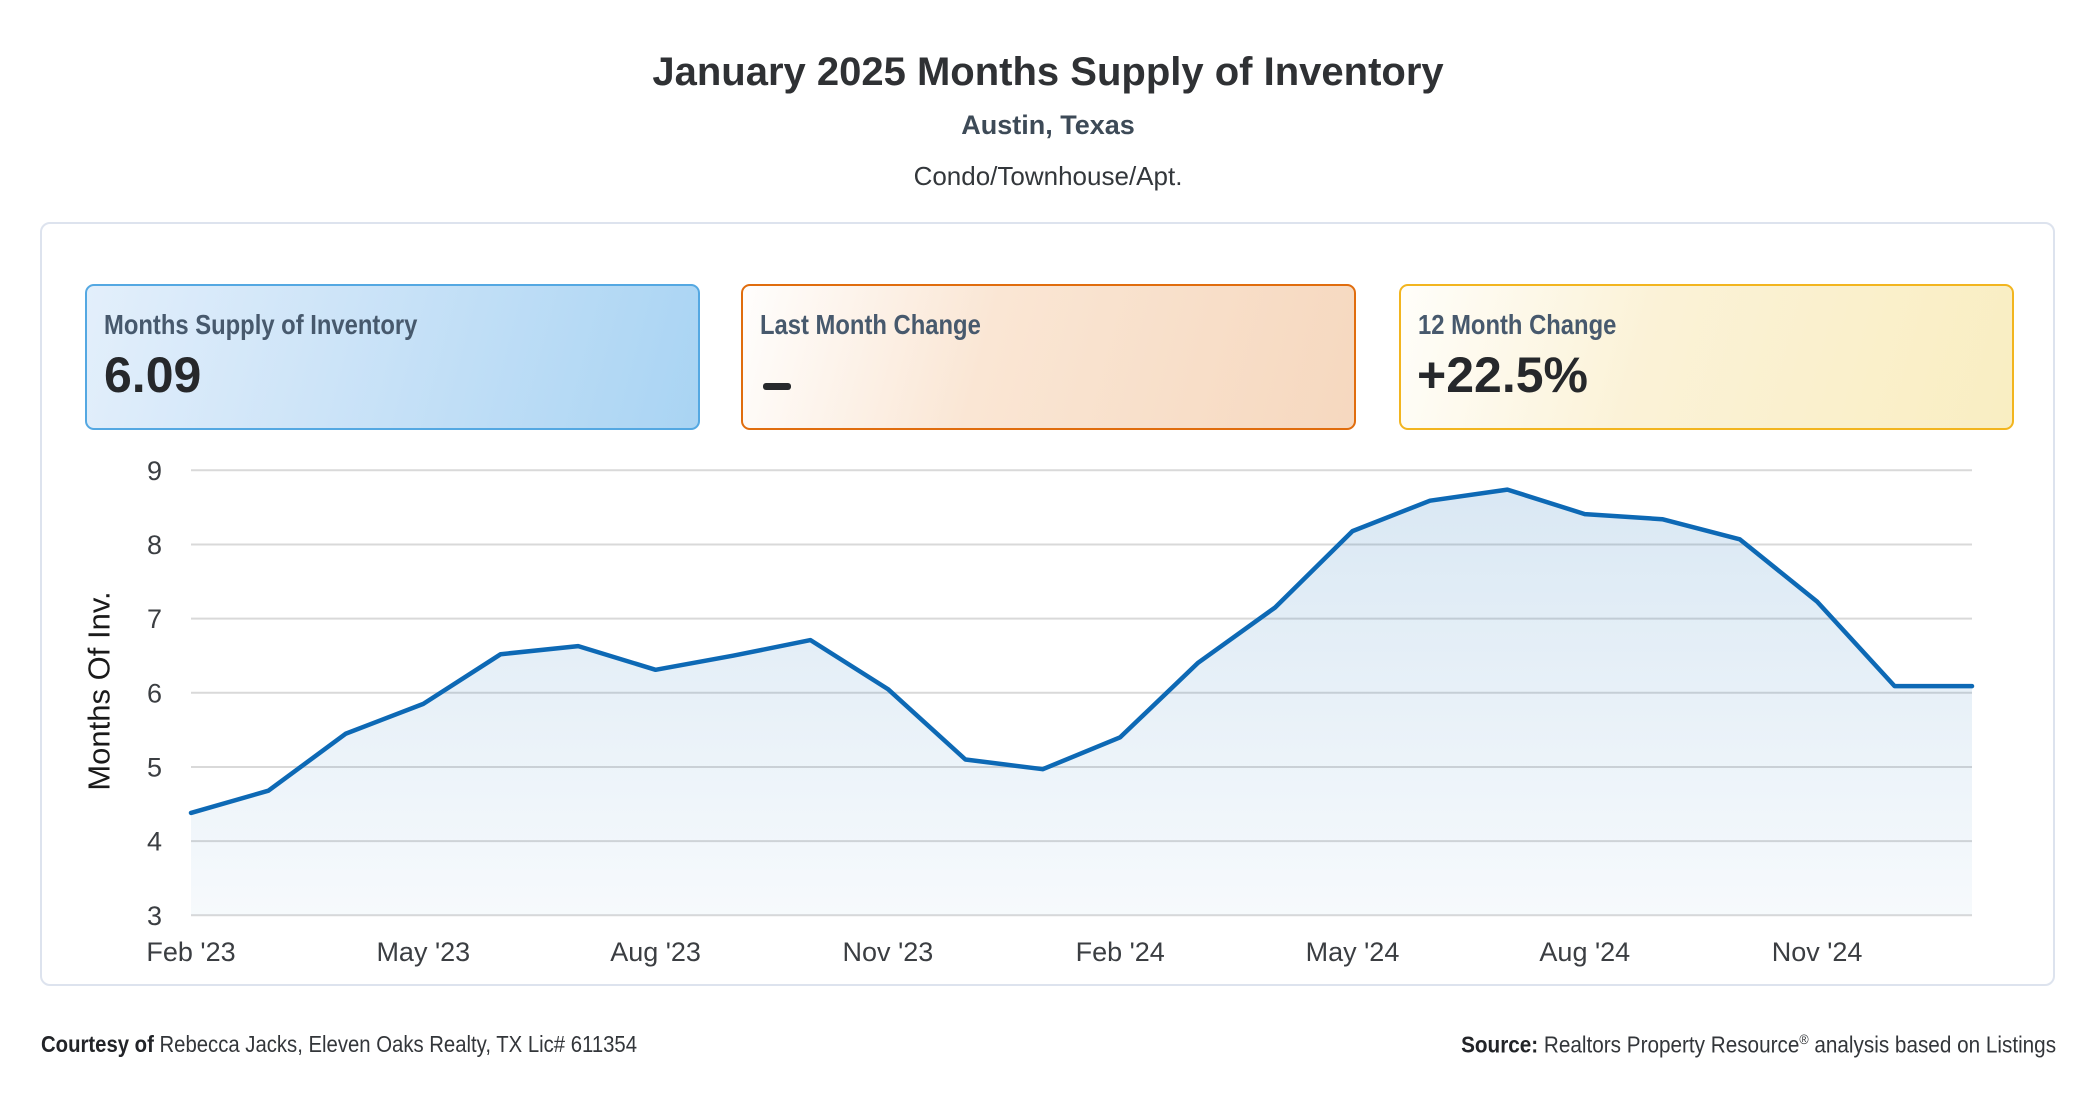 The image size is (2096, 1100). What do you see at coordinates (1120, 952) in the screenshot?
I see `svg-text: Feb '24` at bounding box center [1120, 952].